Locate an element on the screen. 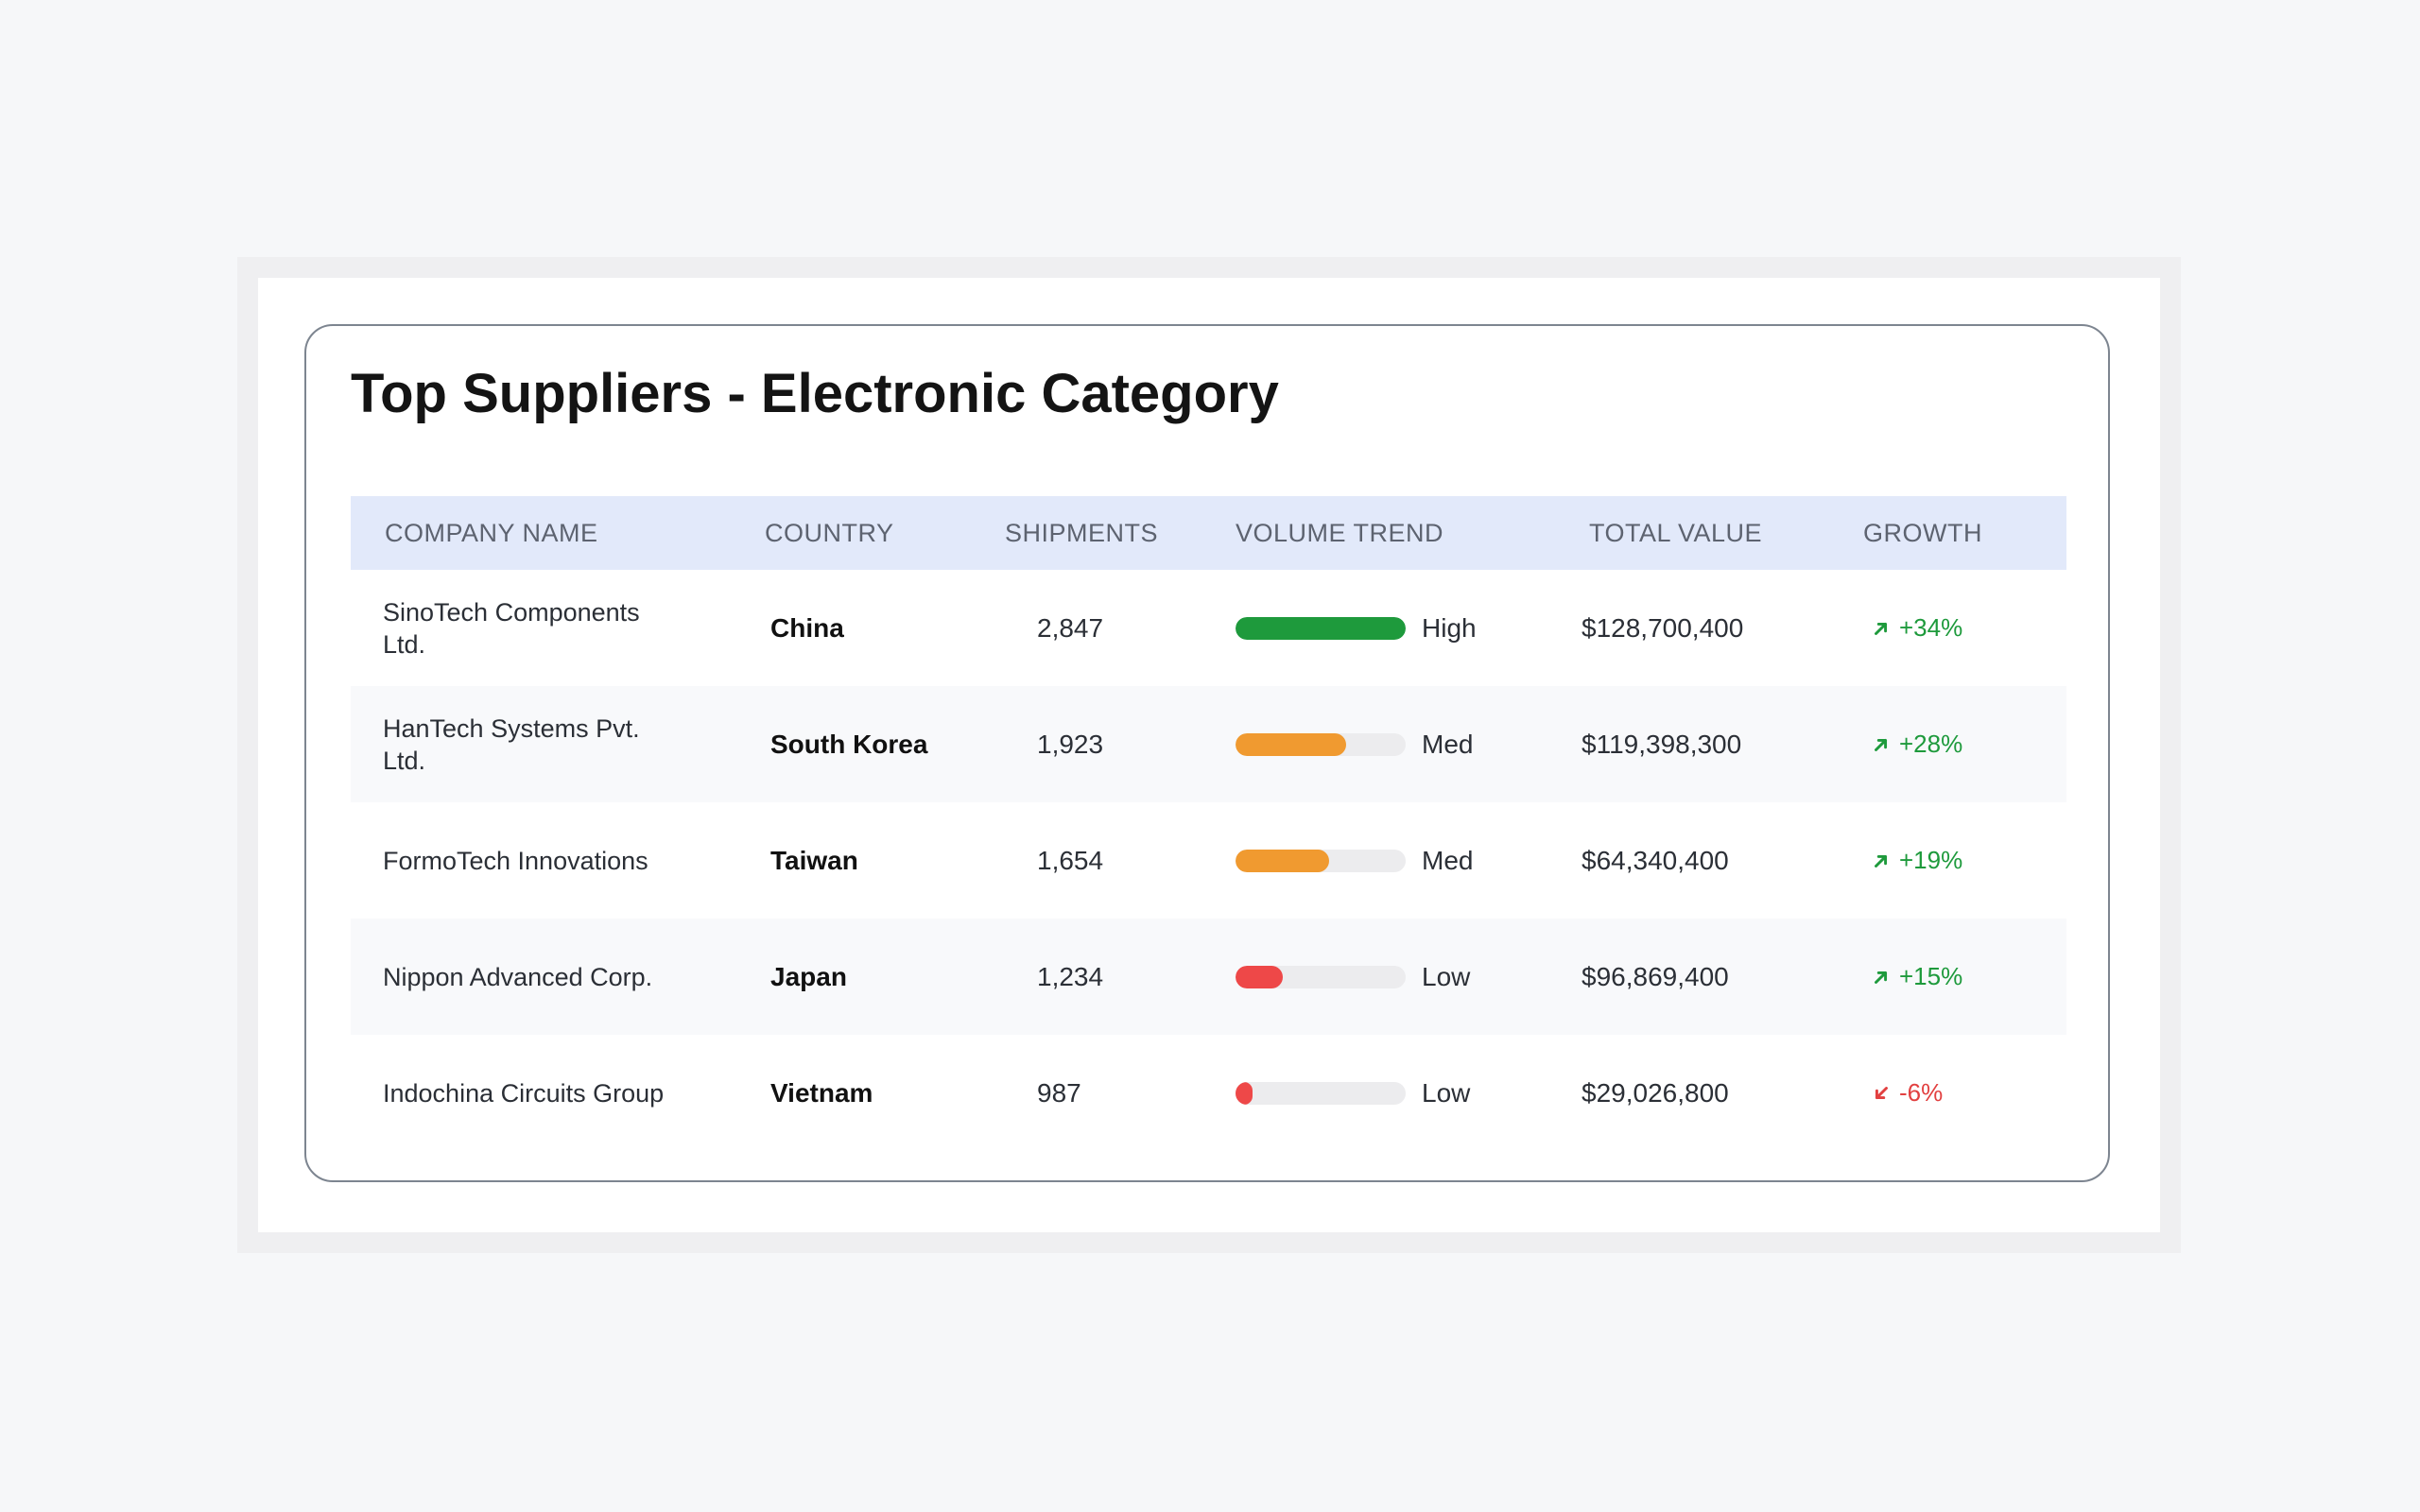  growth-value: +15% is located at coordinates (1931, 976).